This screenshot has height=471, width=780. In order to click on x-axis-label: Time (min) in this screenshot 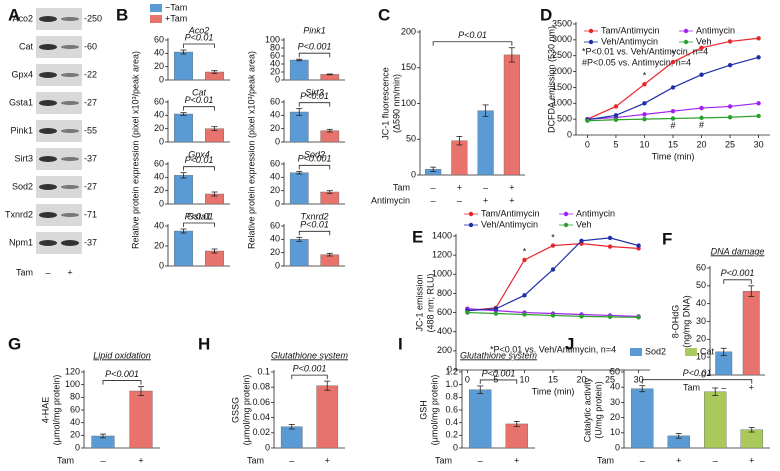, I will do `click(673, 156)`.